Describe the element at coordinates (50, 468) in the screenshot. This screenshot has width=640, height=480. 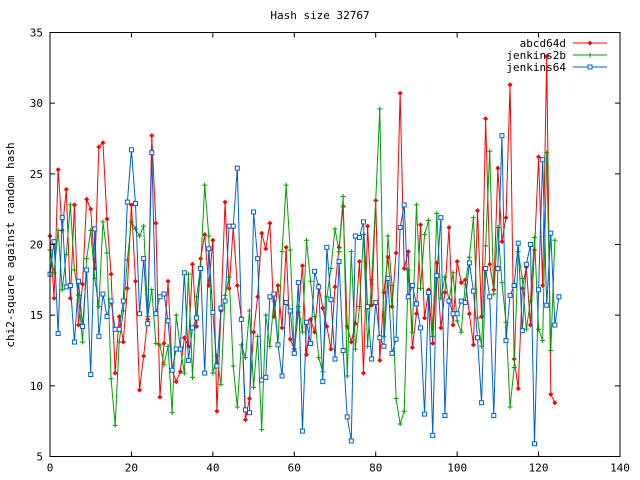
I see `x-tick-label: 0` at that location.